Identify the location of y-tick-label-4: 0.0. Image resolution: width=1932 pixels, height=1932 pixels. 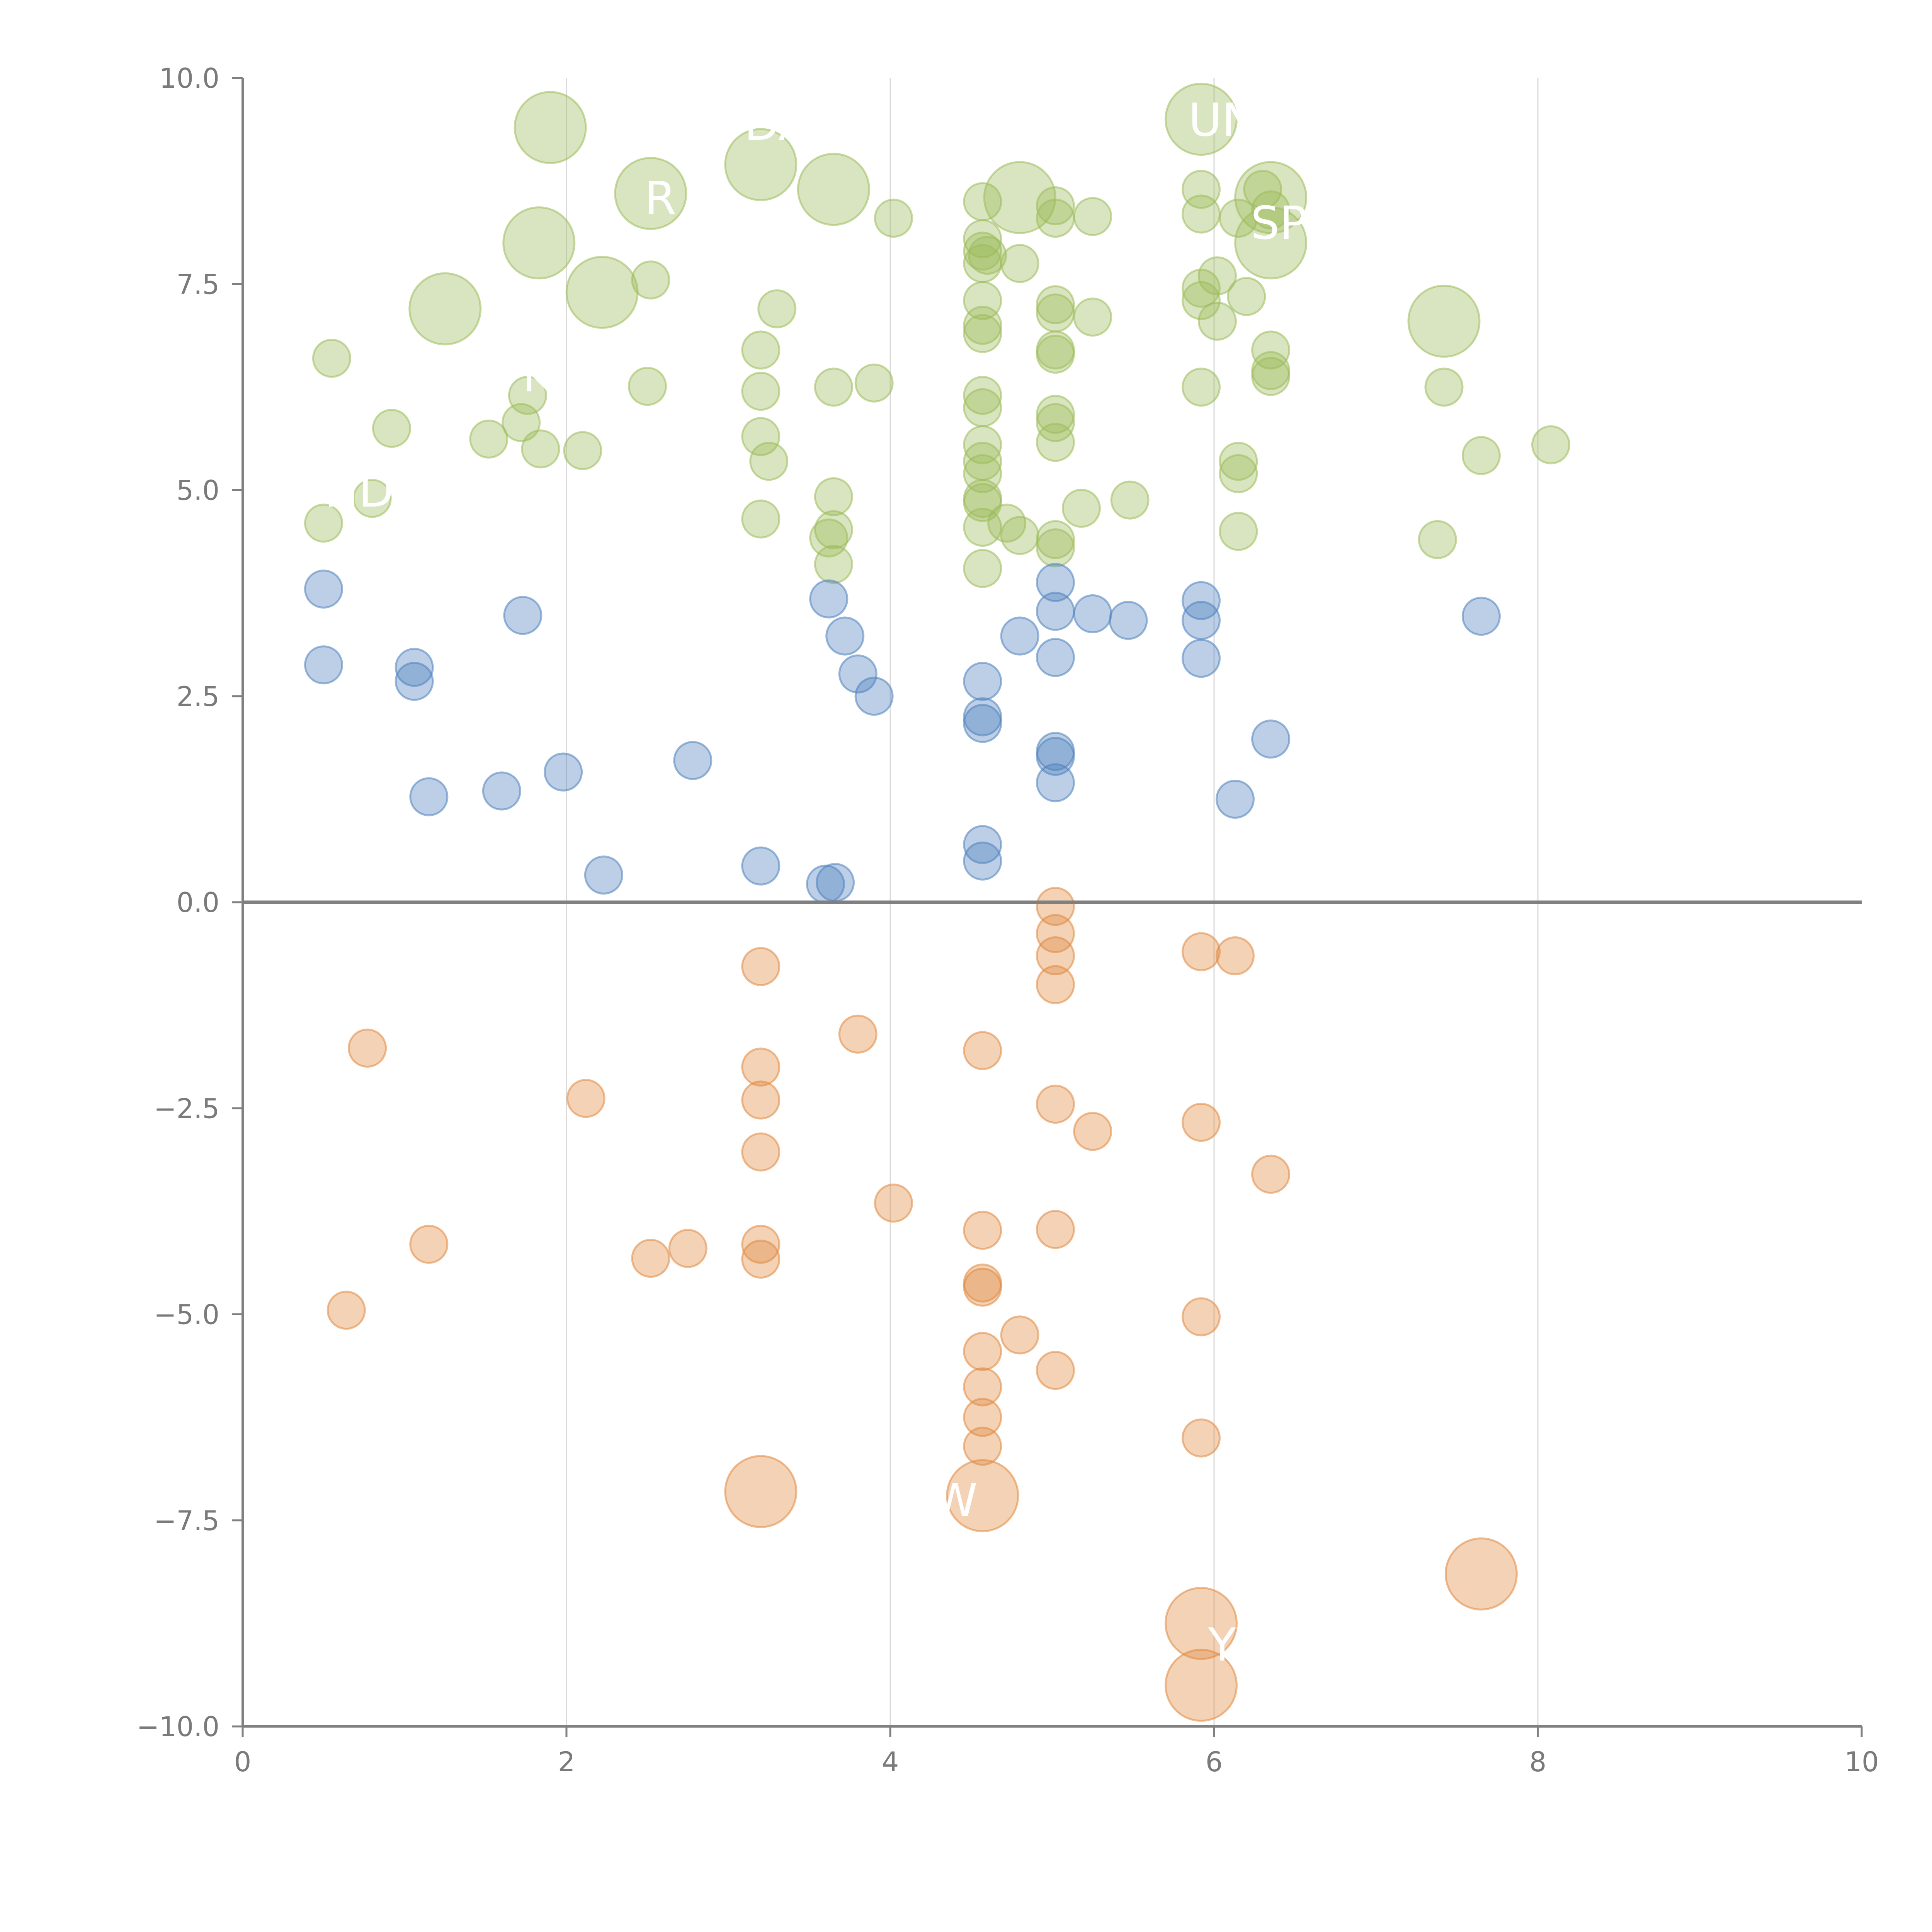
(198, 903).